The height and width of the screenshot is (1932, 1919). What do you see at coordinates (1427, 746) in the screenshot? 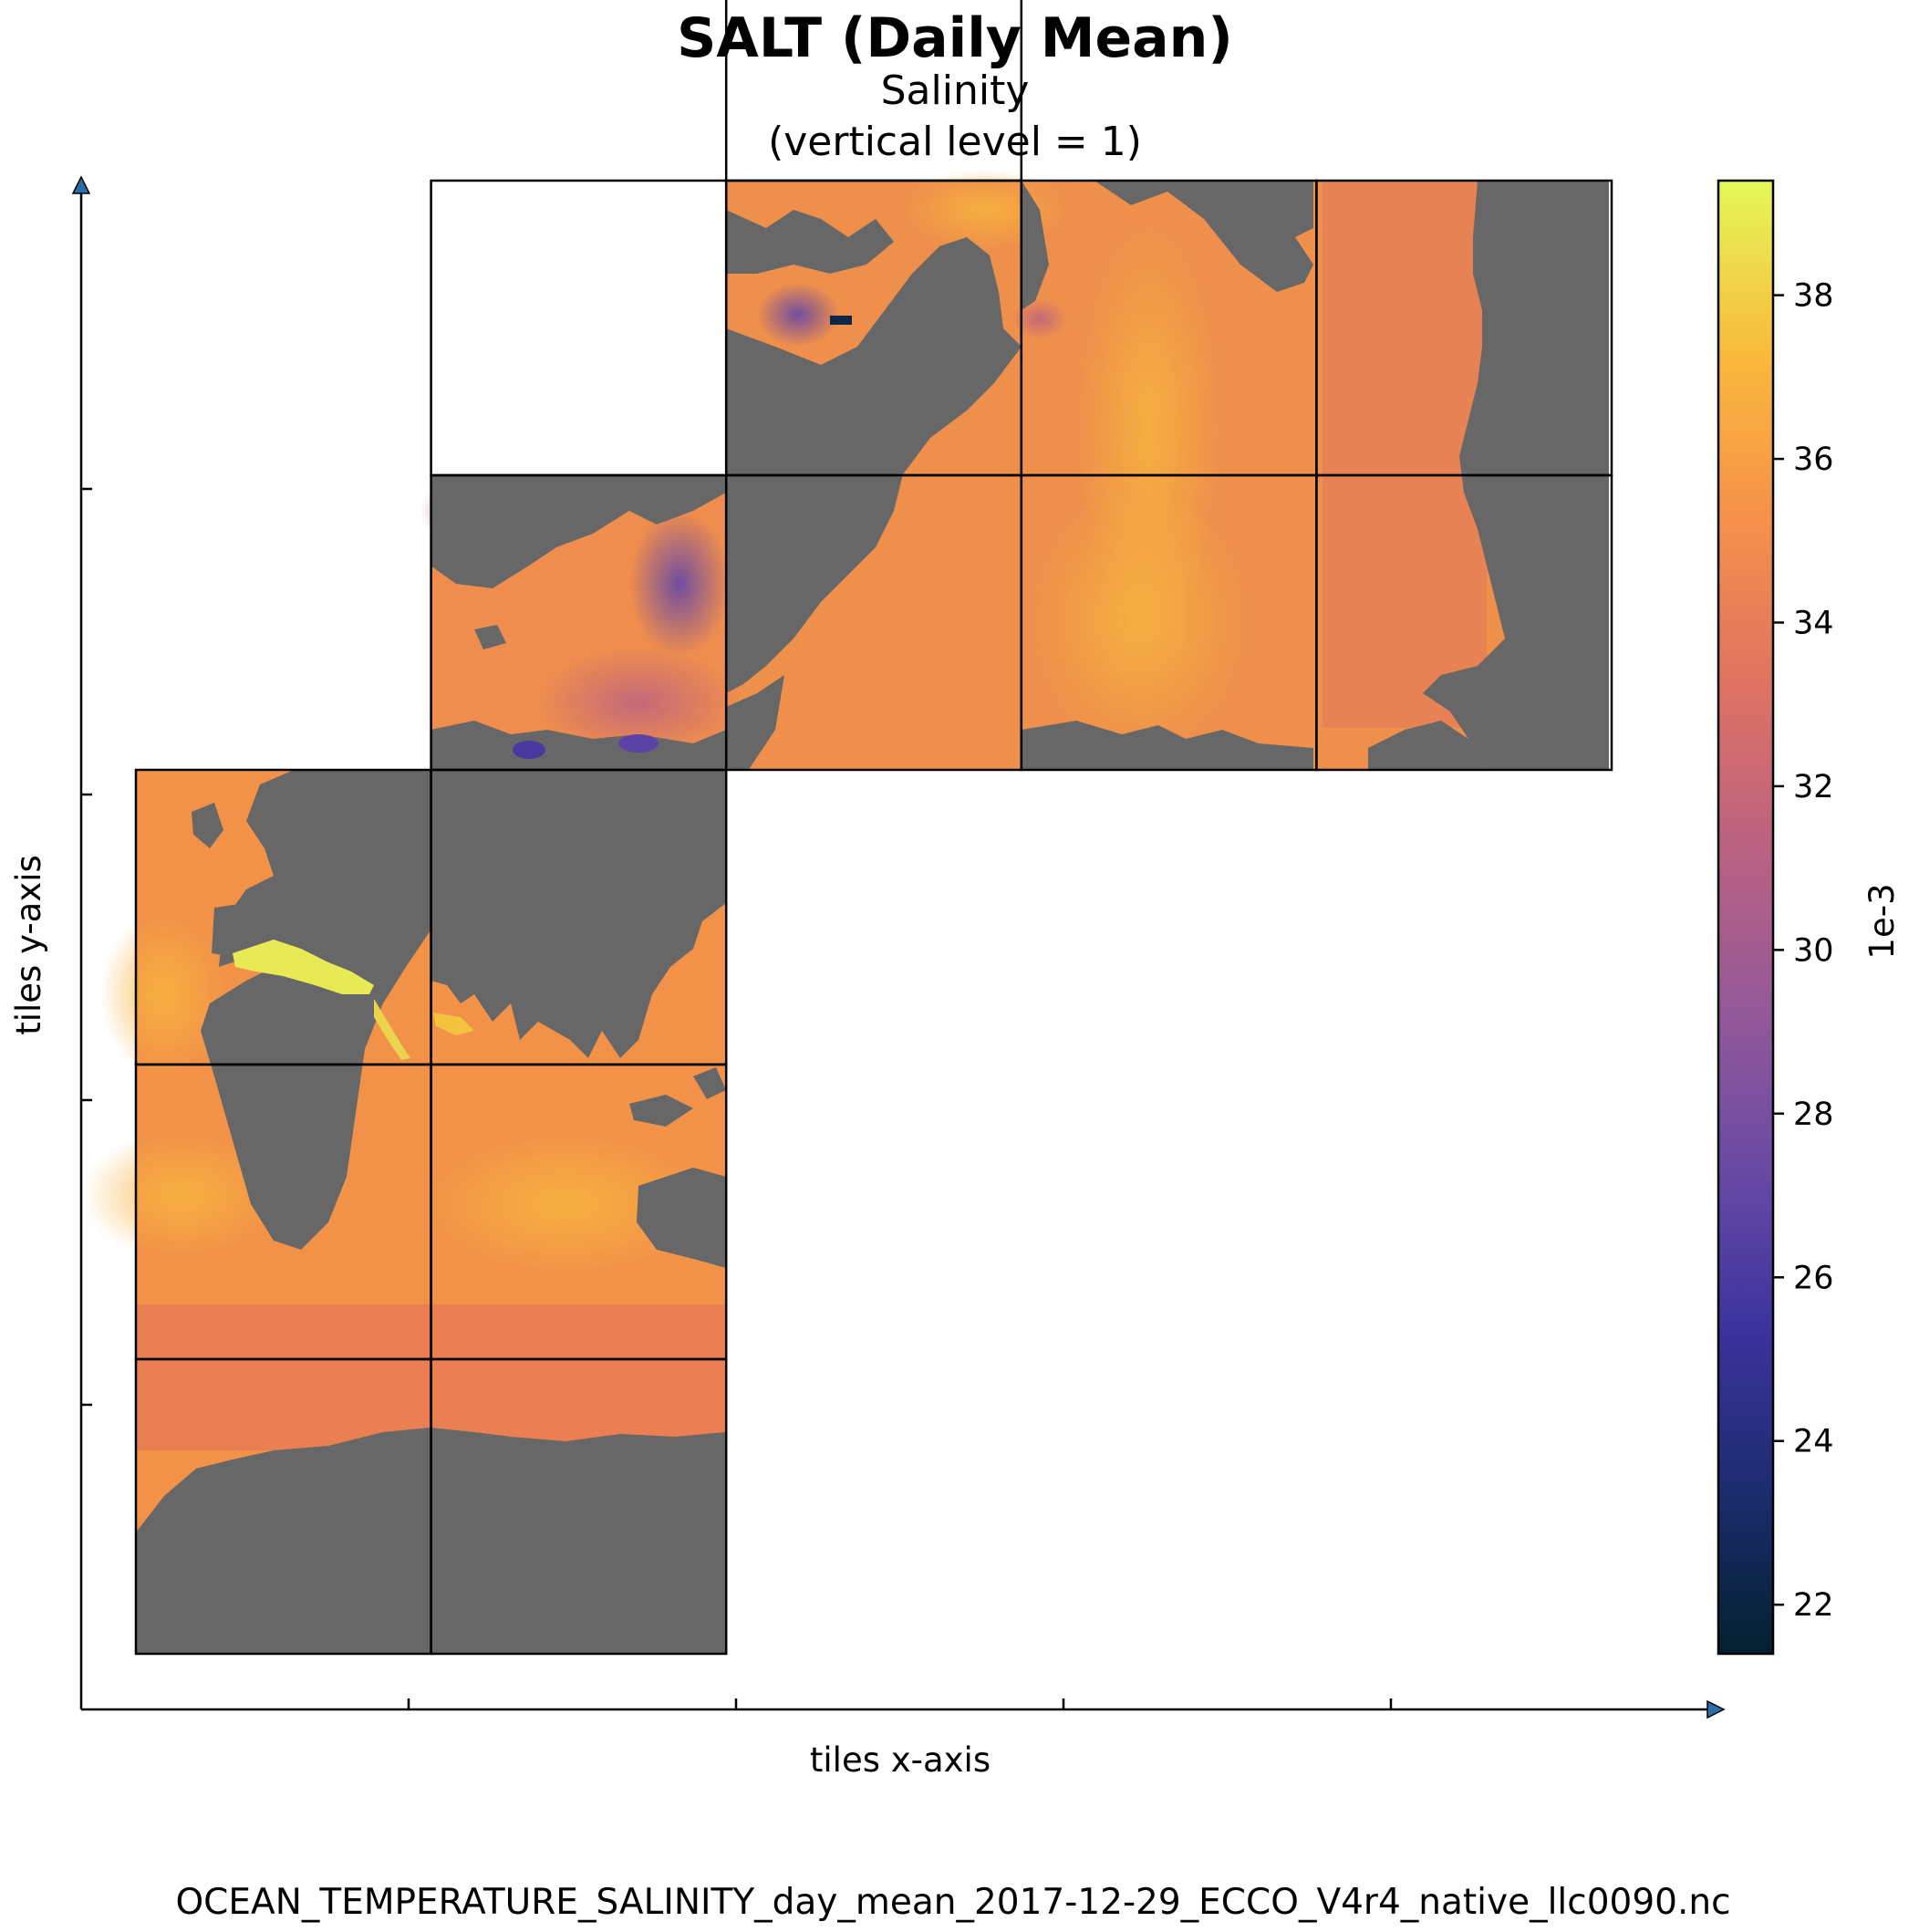
I see `land-top-right-south` at bounding box center [1427, 746].